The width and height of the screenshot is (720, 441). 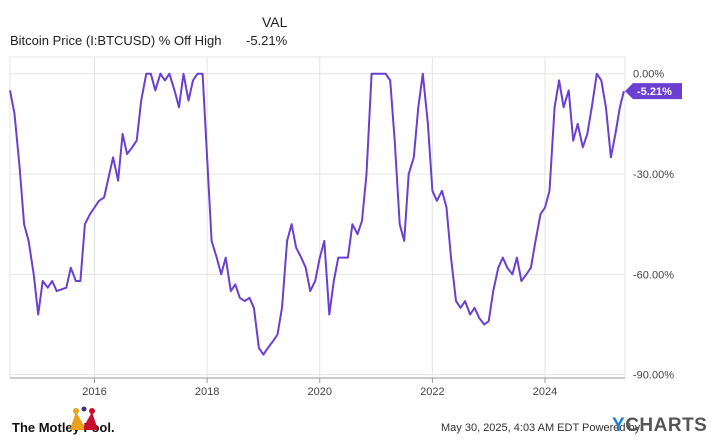 I want to click on y-tick-label: -30.00%, so click(x=653, y=175).